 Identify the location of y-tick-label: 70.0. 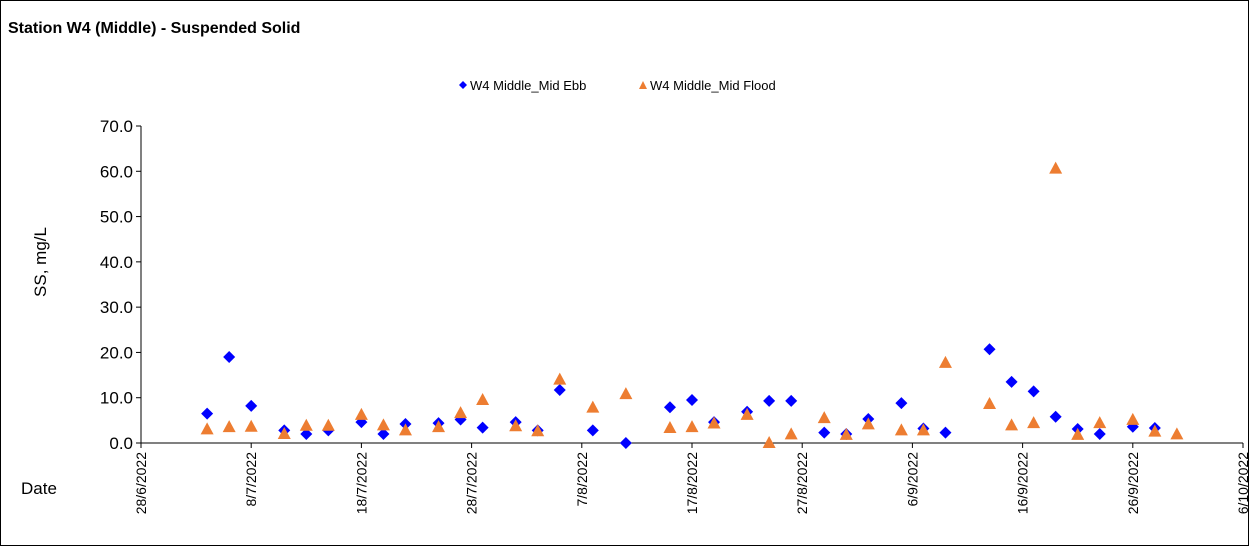
(116, 126).